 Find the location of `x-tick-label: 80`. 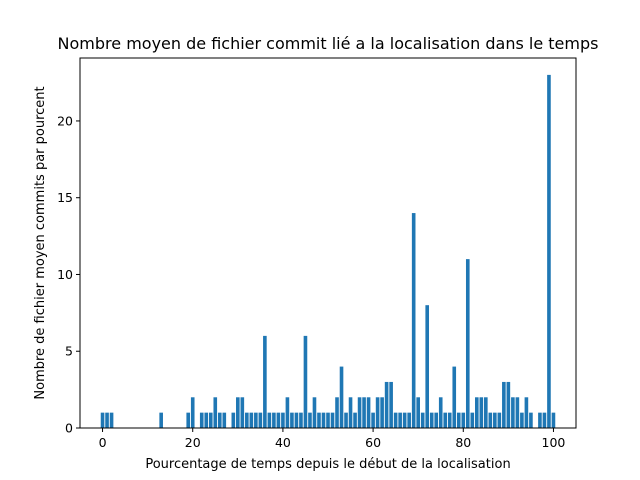

x-tick-label: 80 is located at coordinates (463, 442).